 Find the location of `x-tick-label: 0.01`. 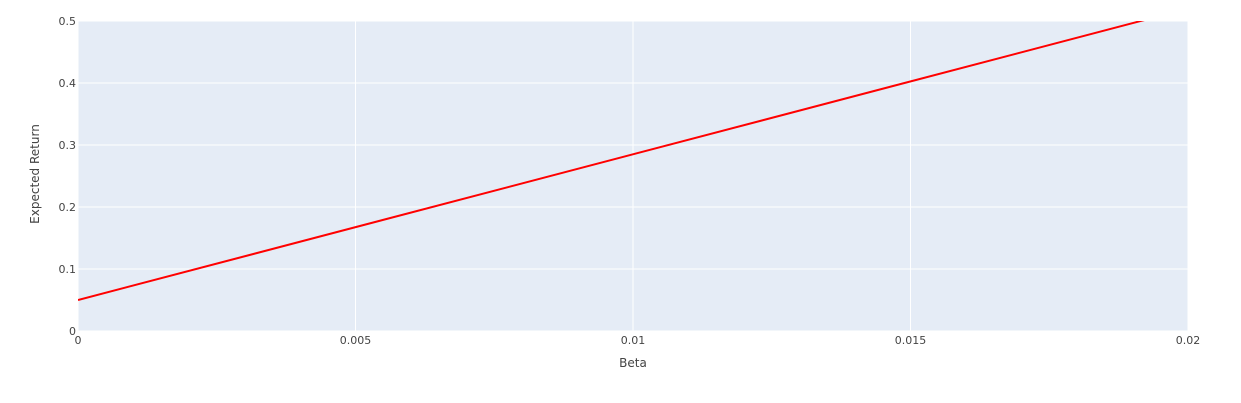

x-tick-label: 0.01 is located at coordinates (633, 340).